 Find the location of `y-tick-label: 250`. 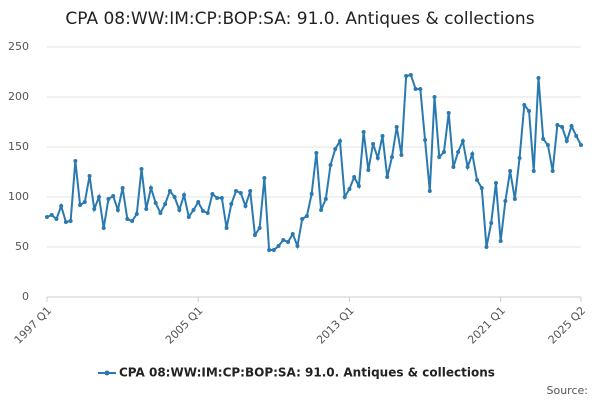

y-tick-label: 250 is located at coordinates (18, 46).